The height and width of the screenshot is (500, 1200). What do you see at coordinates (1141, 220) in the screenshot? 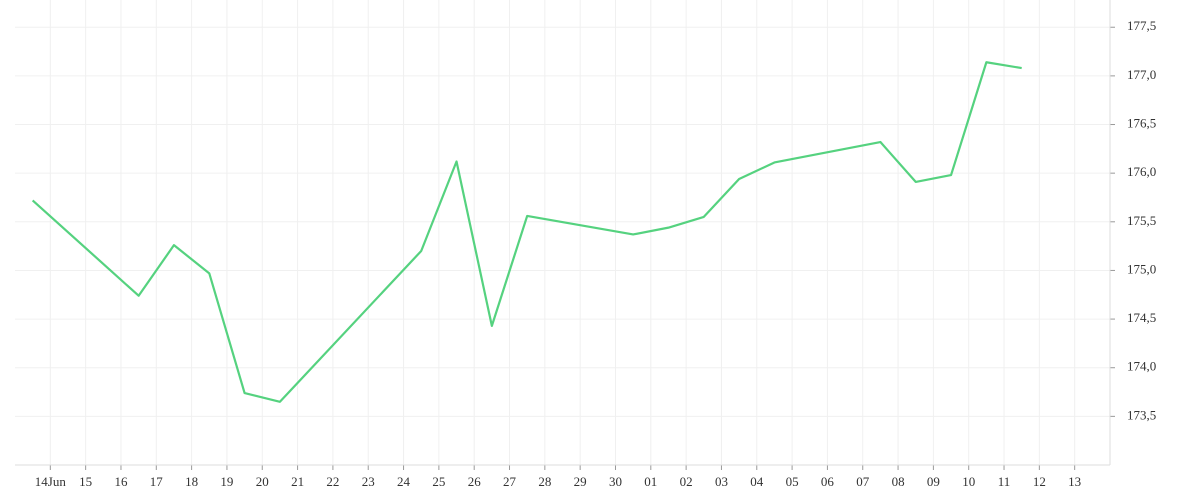
I see `y-tick-label: 175,5` at bounding box center [1141, 220].